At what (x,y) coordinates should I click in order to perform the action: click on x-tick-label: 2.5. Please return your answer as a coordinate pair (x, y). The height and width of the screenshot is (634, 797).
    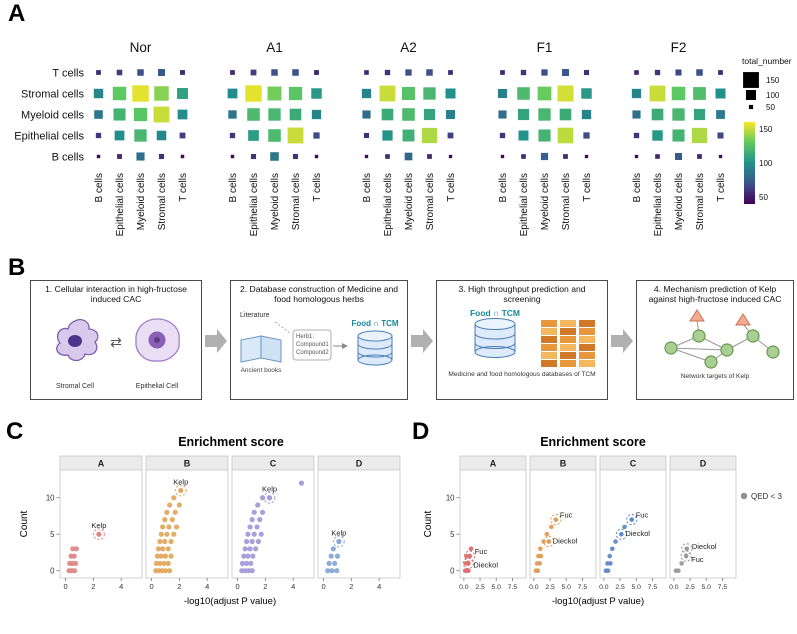
    Looking at the image, I should click on (620, 587).